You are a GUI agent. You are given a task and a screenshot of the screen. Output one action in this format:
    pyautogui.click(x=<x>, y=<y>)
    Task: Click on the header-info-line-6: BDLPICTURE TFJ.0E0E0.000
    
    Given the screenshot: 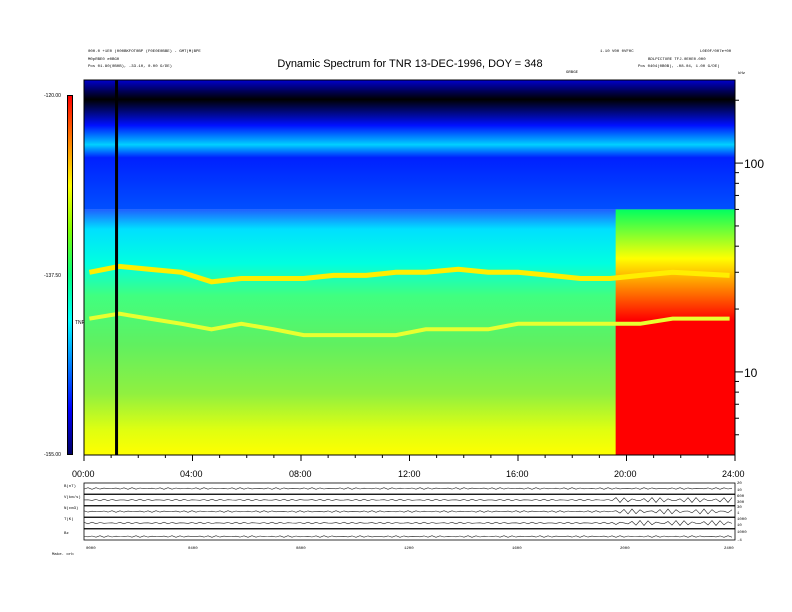 What is the action you would take?
    pyautogui.click(x=677, y=60)
    